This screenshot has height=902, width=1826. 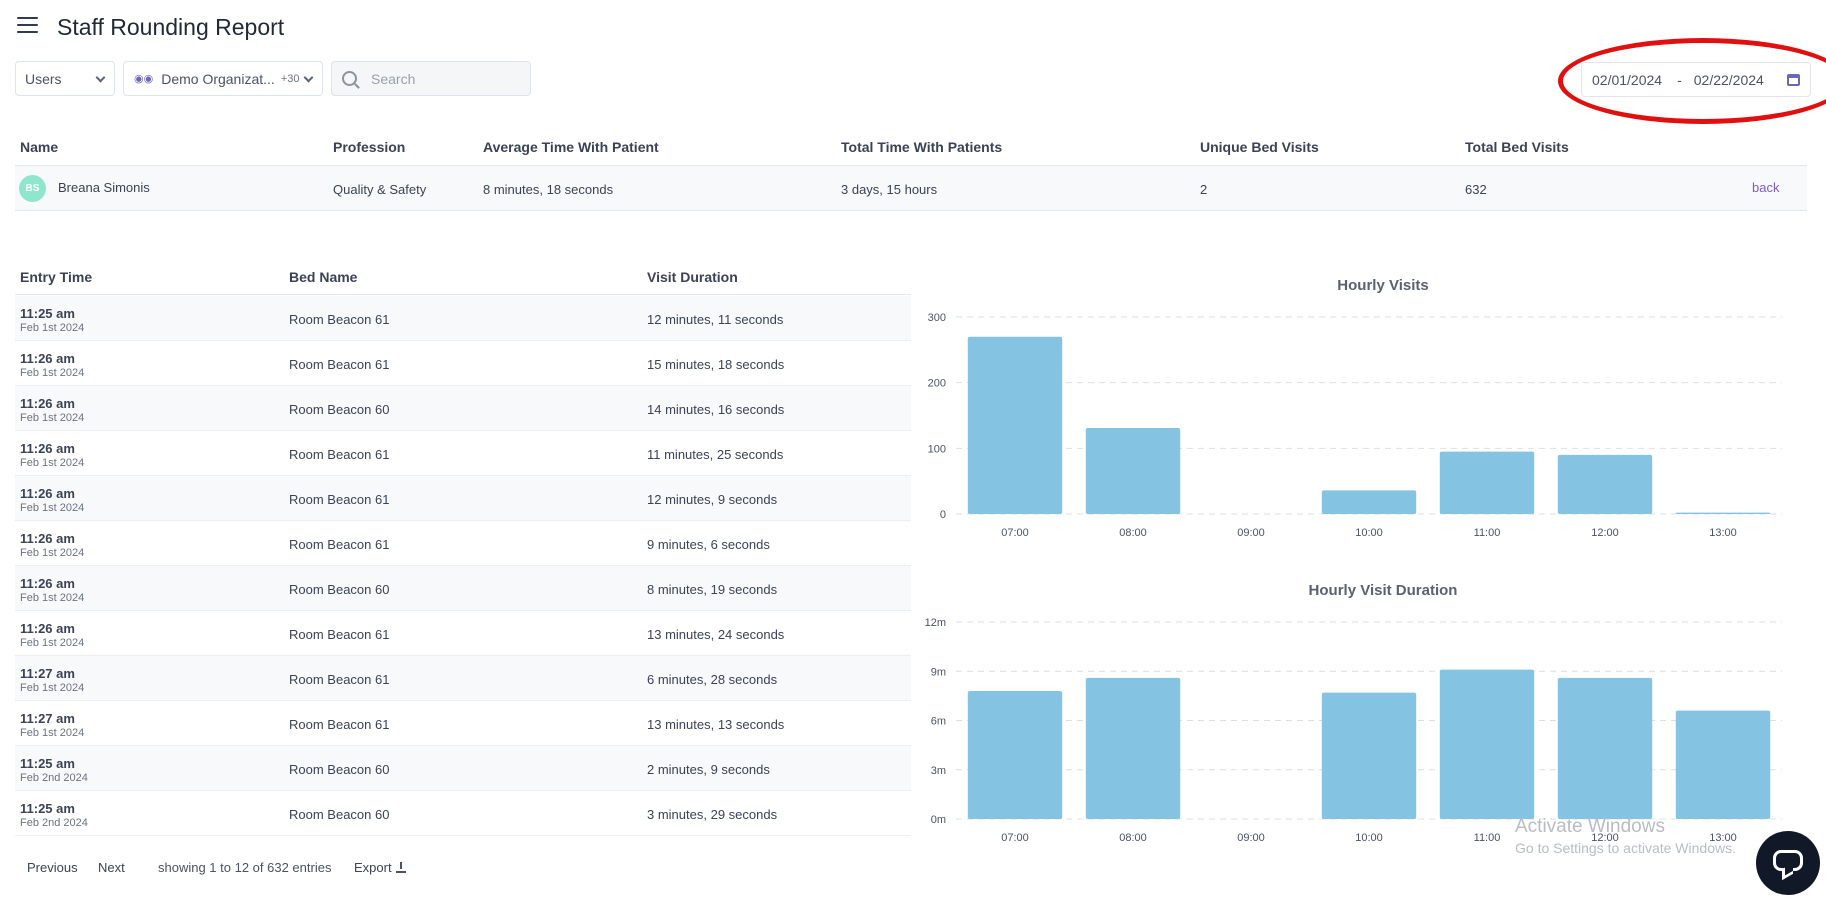 I want to click on date-start: 02/01/2024, so click(x=1627, y=79).